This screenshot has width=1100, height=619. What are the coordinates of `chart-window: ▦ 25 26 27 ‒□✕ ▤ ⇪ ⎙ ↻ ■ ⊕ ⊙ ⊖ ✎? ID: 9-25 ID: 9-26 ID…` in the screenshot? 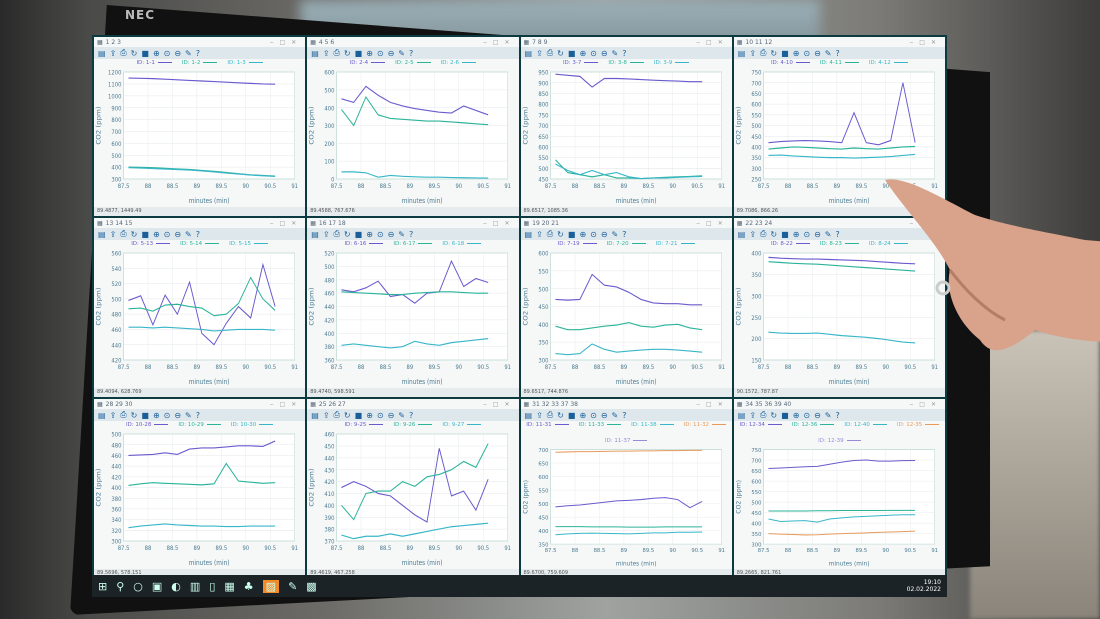 It's located at (413, 488).